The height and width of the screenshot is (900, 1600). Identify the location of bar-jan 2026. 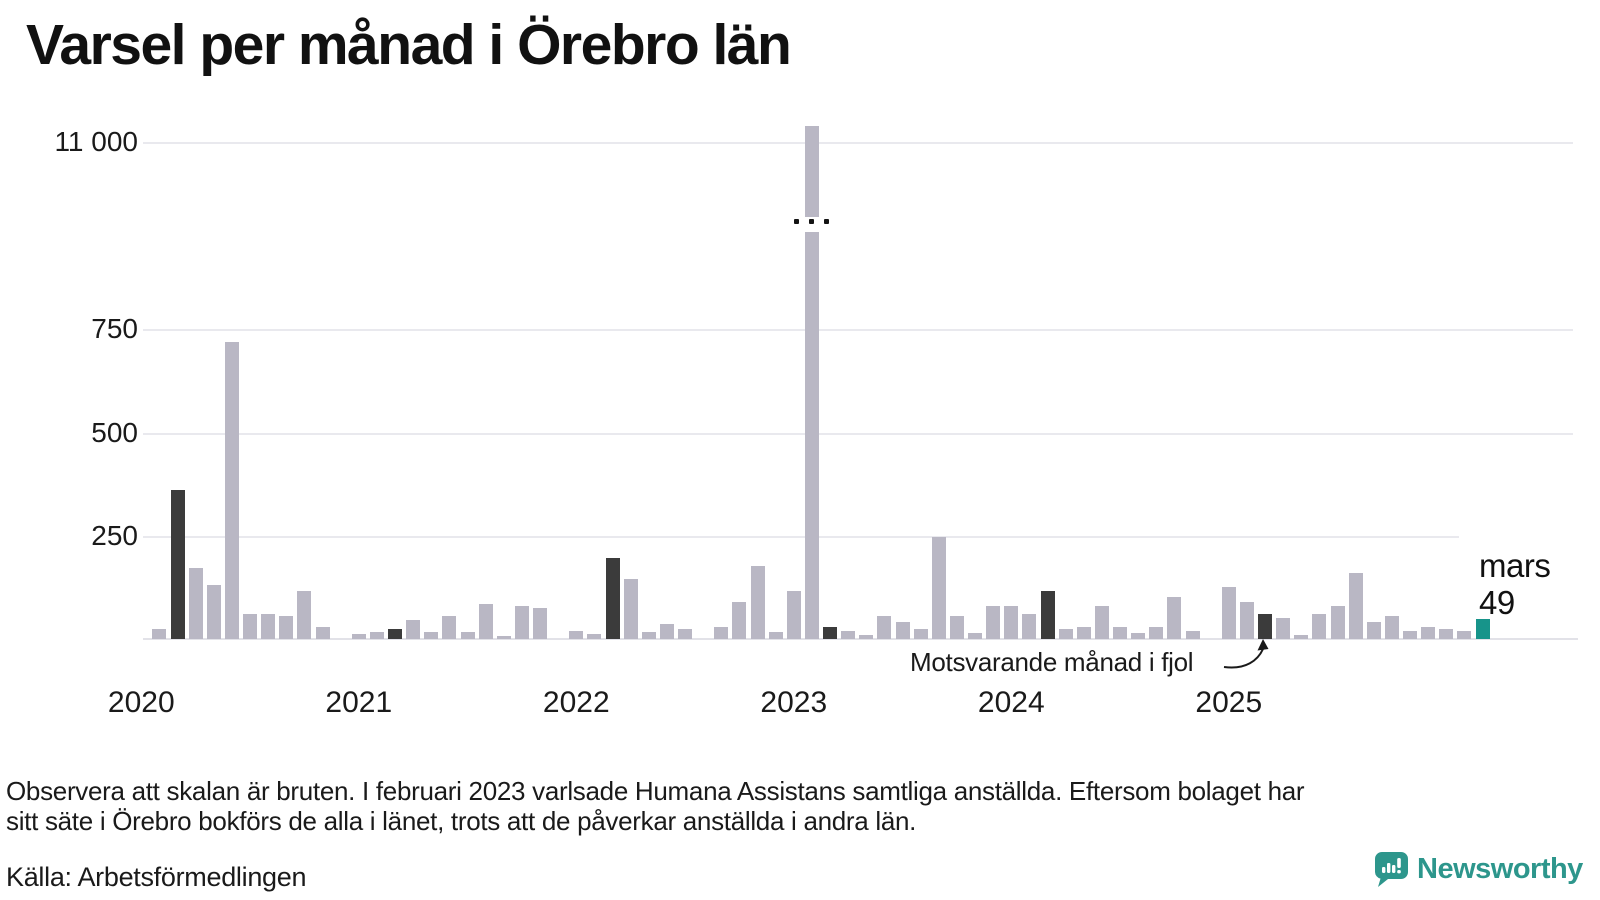
(1446, 634).